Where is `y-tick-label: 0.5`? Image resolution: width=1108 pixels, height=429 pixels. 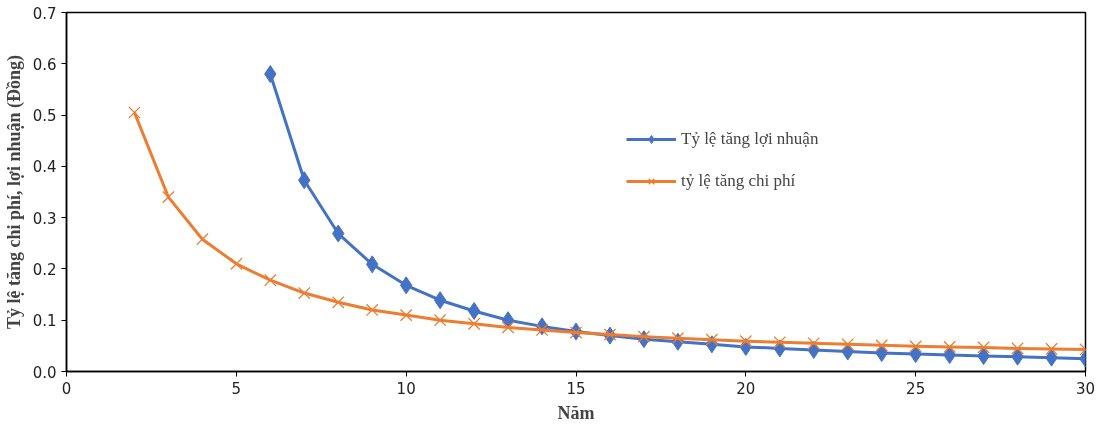
y-tick-label: 0.5 is located at coordinates (44, 116).